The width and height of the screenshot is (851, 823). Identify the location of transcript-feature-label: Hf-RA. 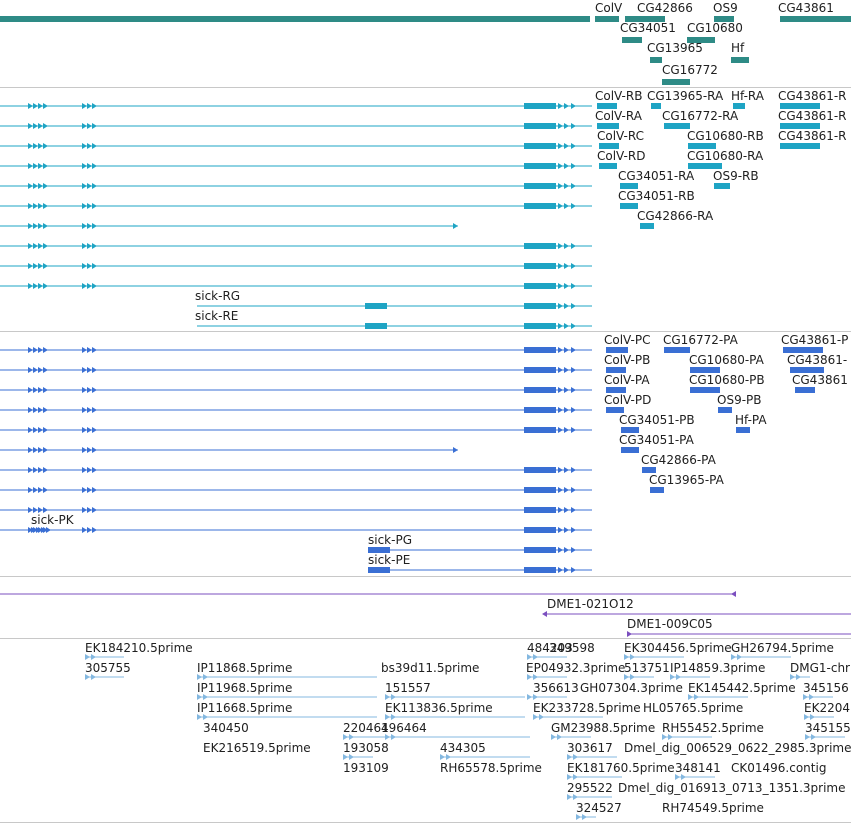
(747, 96).